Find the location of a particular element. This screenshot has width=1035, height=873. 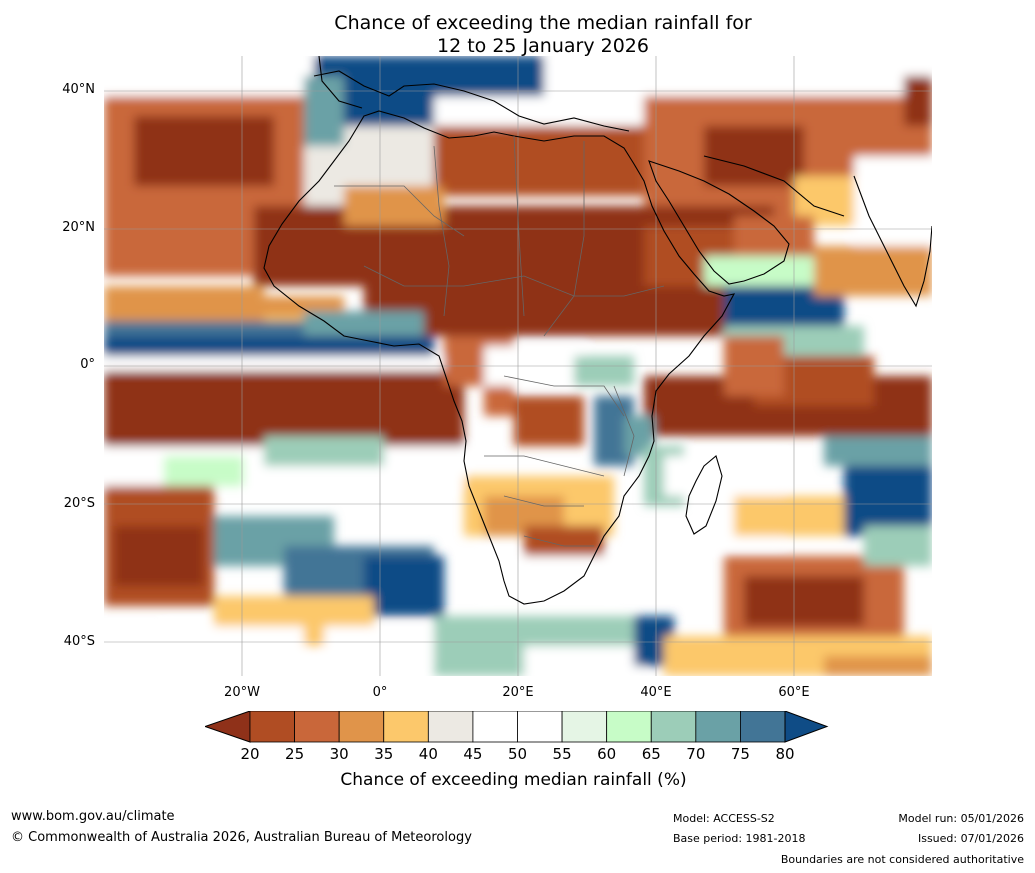

colorbar-tick-label: 35 is located at coordinates (384, 754).